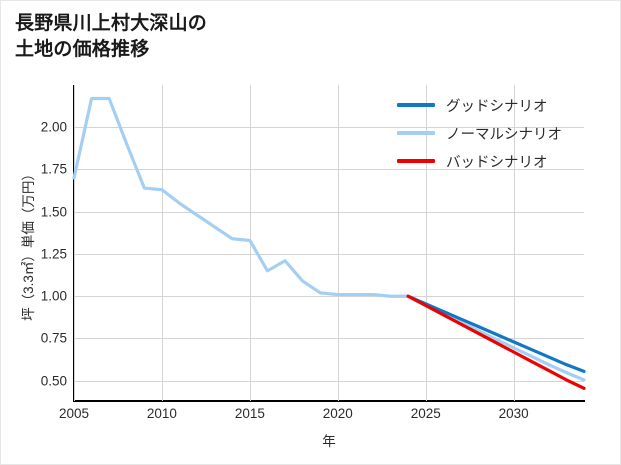  I want to click on x-tick-label: 2020, so click(337, 413).